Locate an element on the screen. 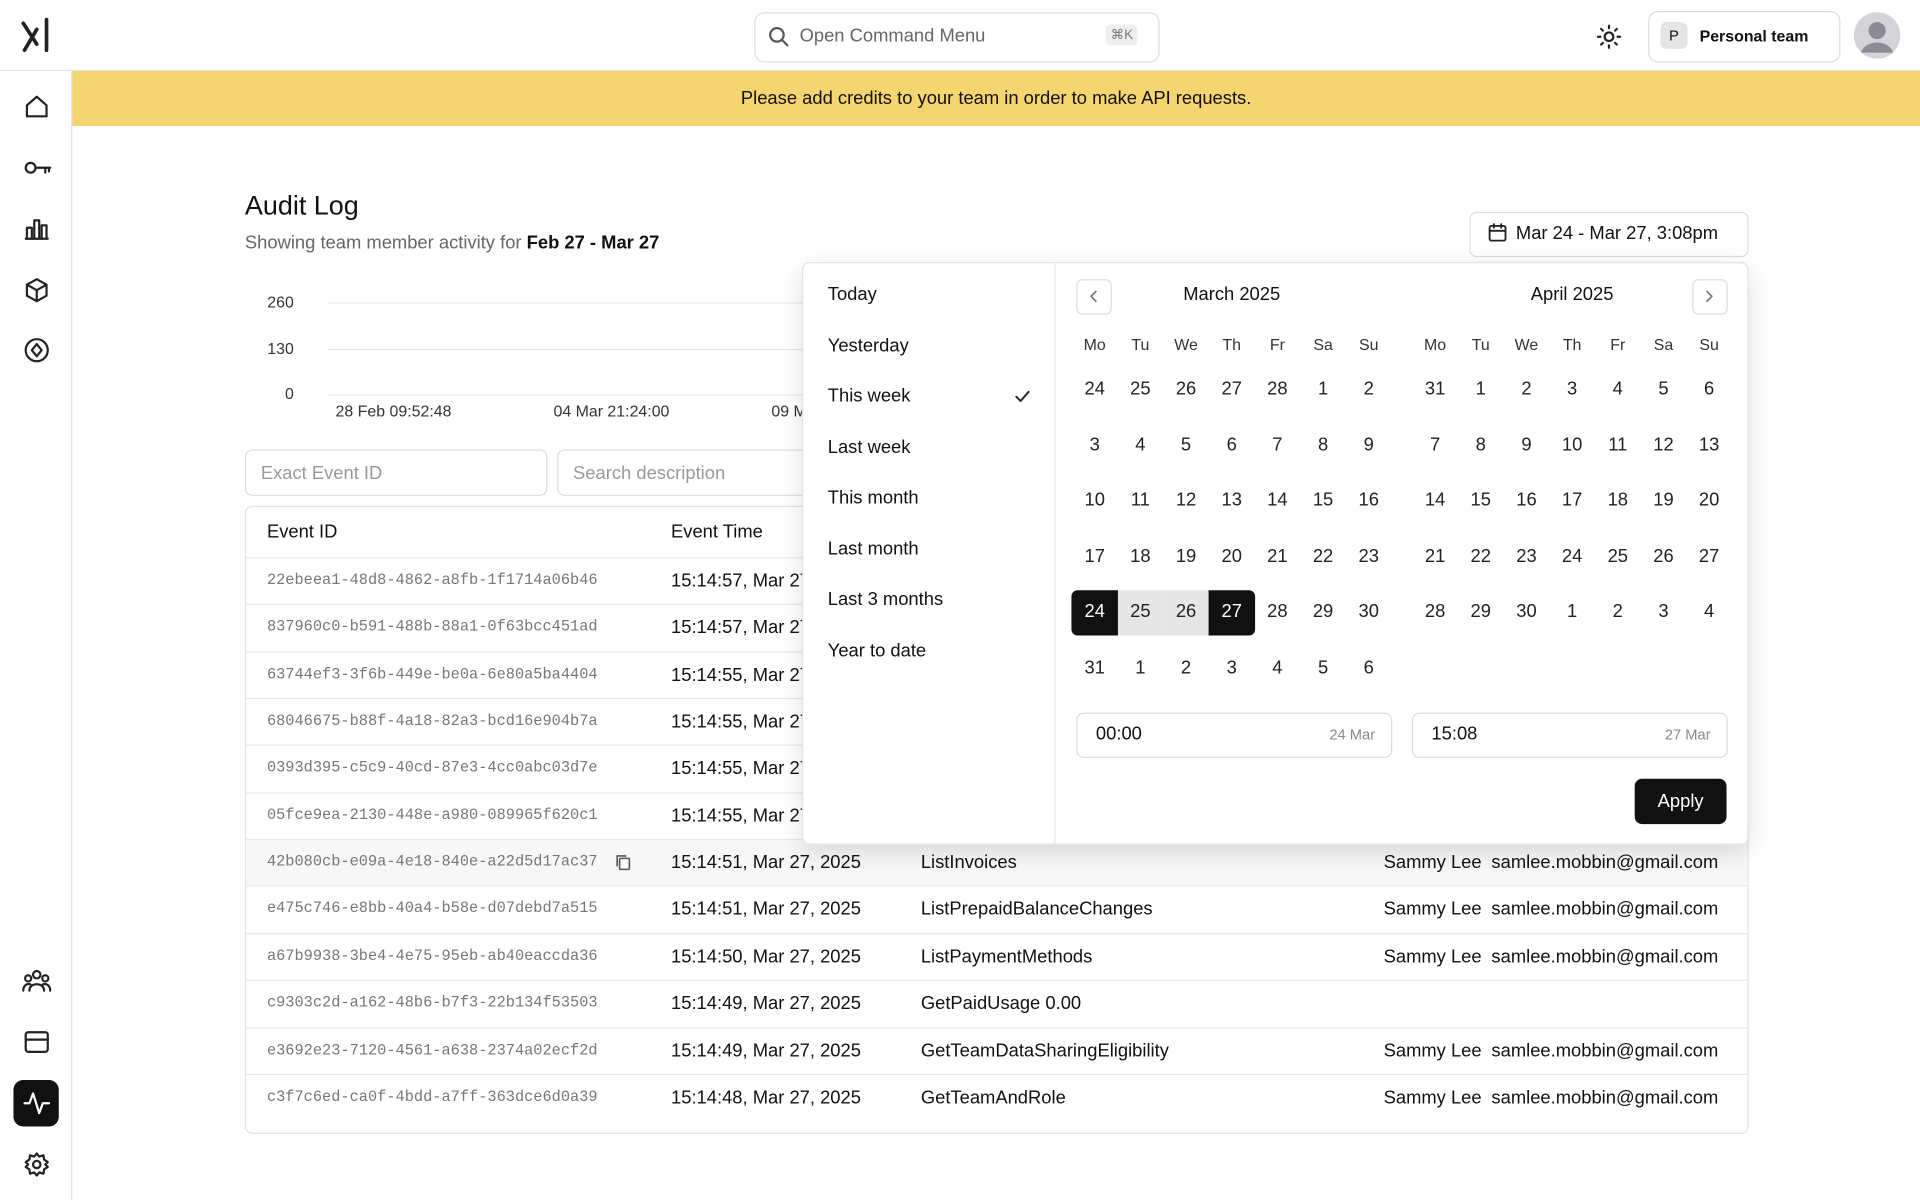 The image size is (1920, 1200). models-icon is located at coordinates (36, 290).